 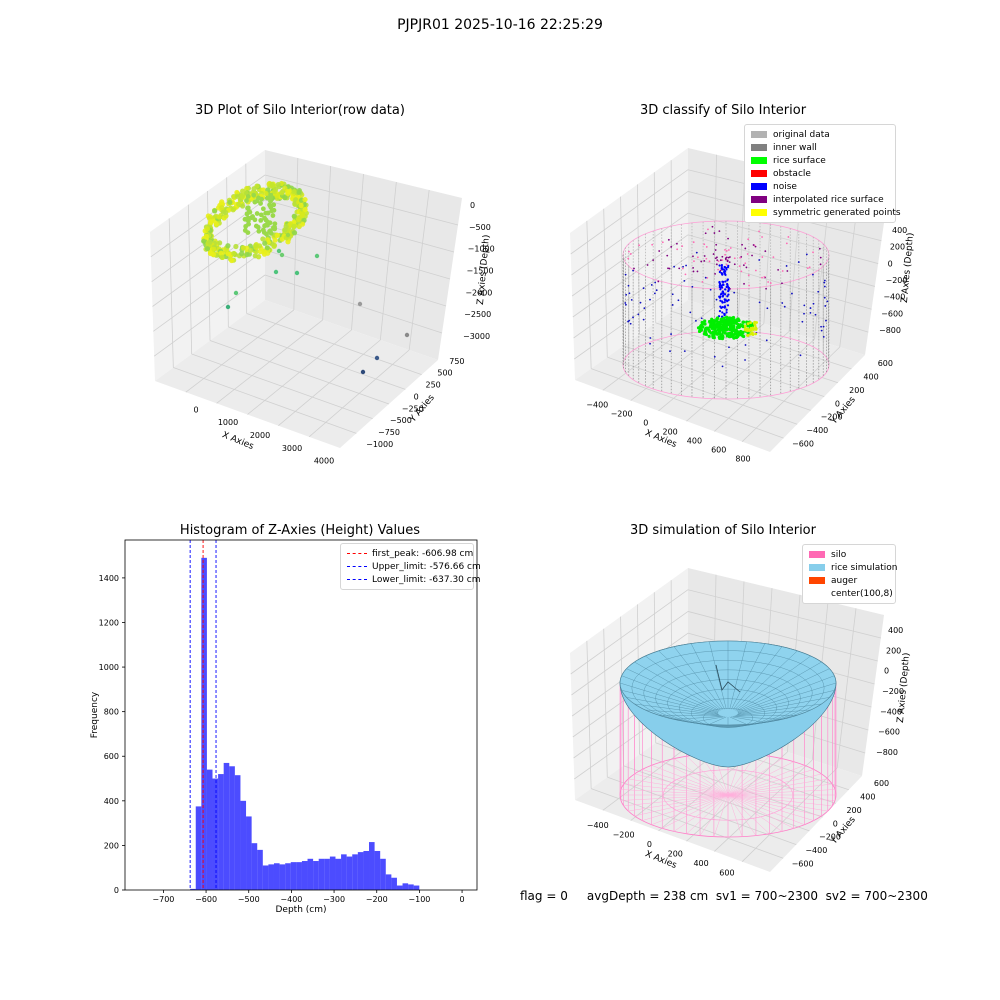 What do you see at coordinates (726, 255) in the screenshot?
I see `classify-silo-top-ring` at bounding box center [726, 255].